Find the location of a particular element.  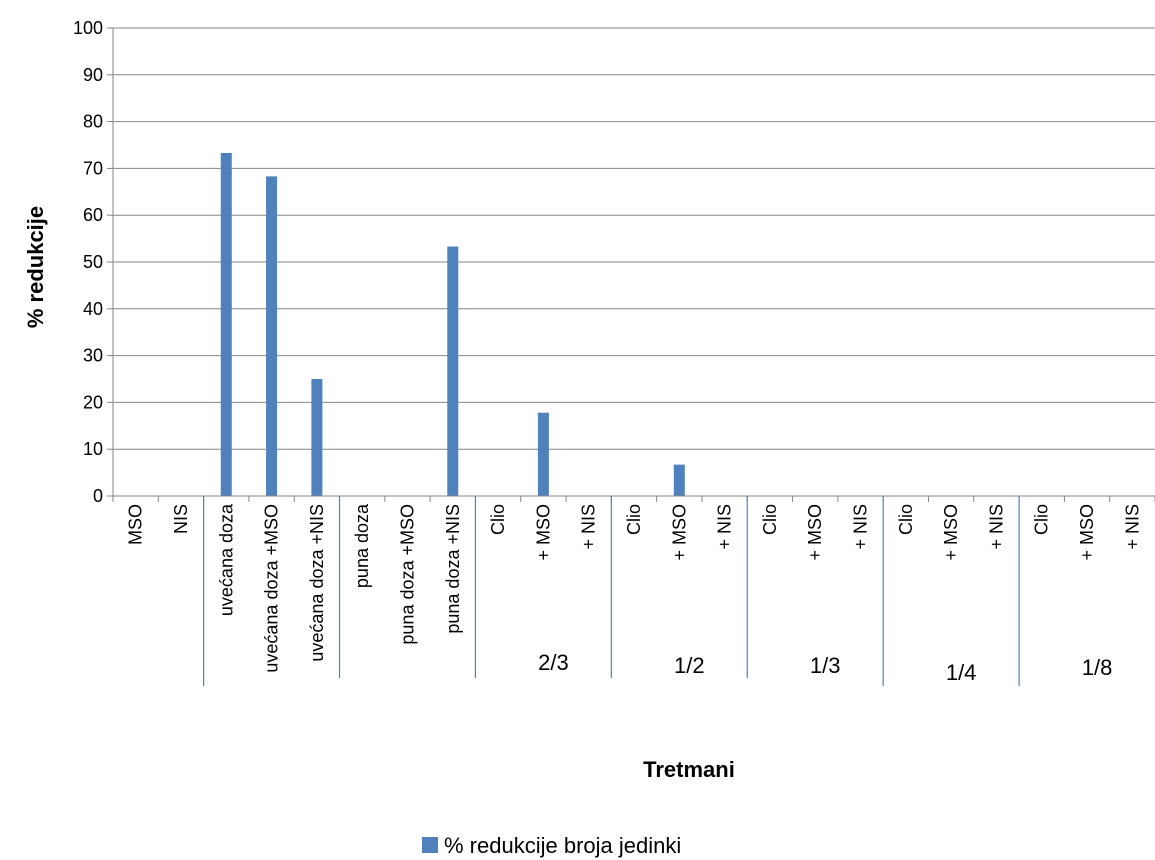

y-tick-label: 50 is located at coordinates (93, 262).